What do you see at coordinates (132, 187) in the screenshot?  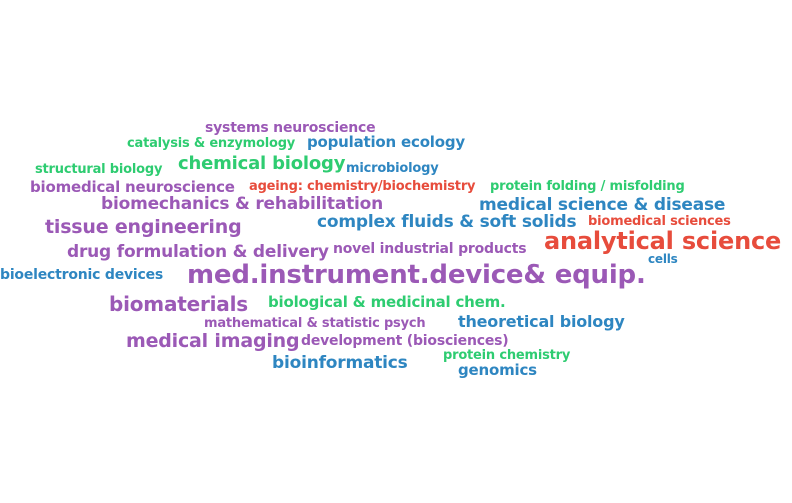 I see `word-biomedical-neuroscience: biomedical neuroscience` at bounding box center [132, 187].